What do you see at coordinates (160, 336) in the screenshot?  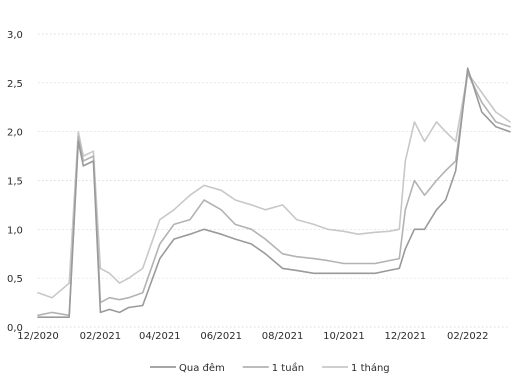 I see `x-tick-label: 04/2021` at bounding box center [160, 336].